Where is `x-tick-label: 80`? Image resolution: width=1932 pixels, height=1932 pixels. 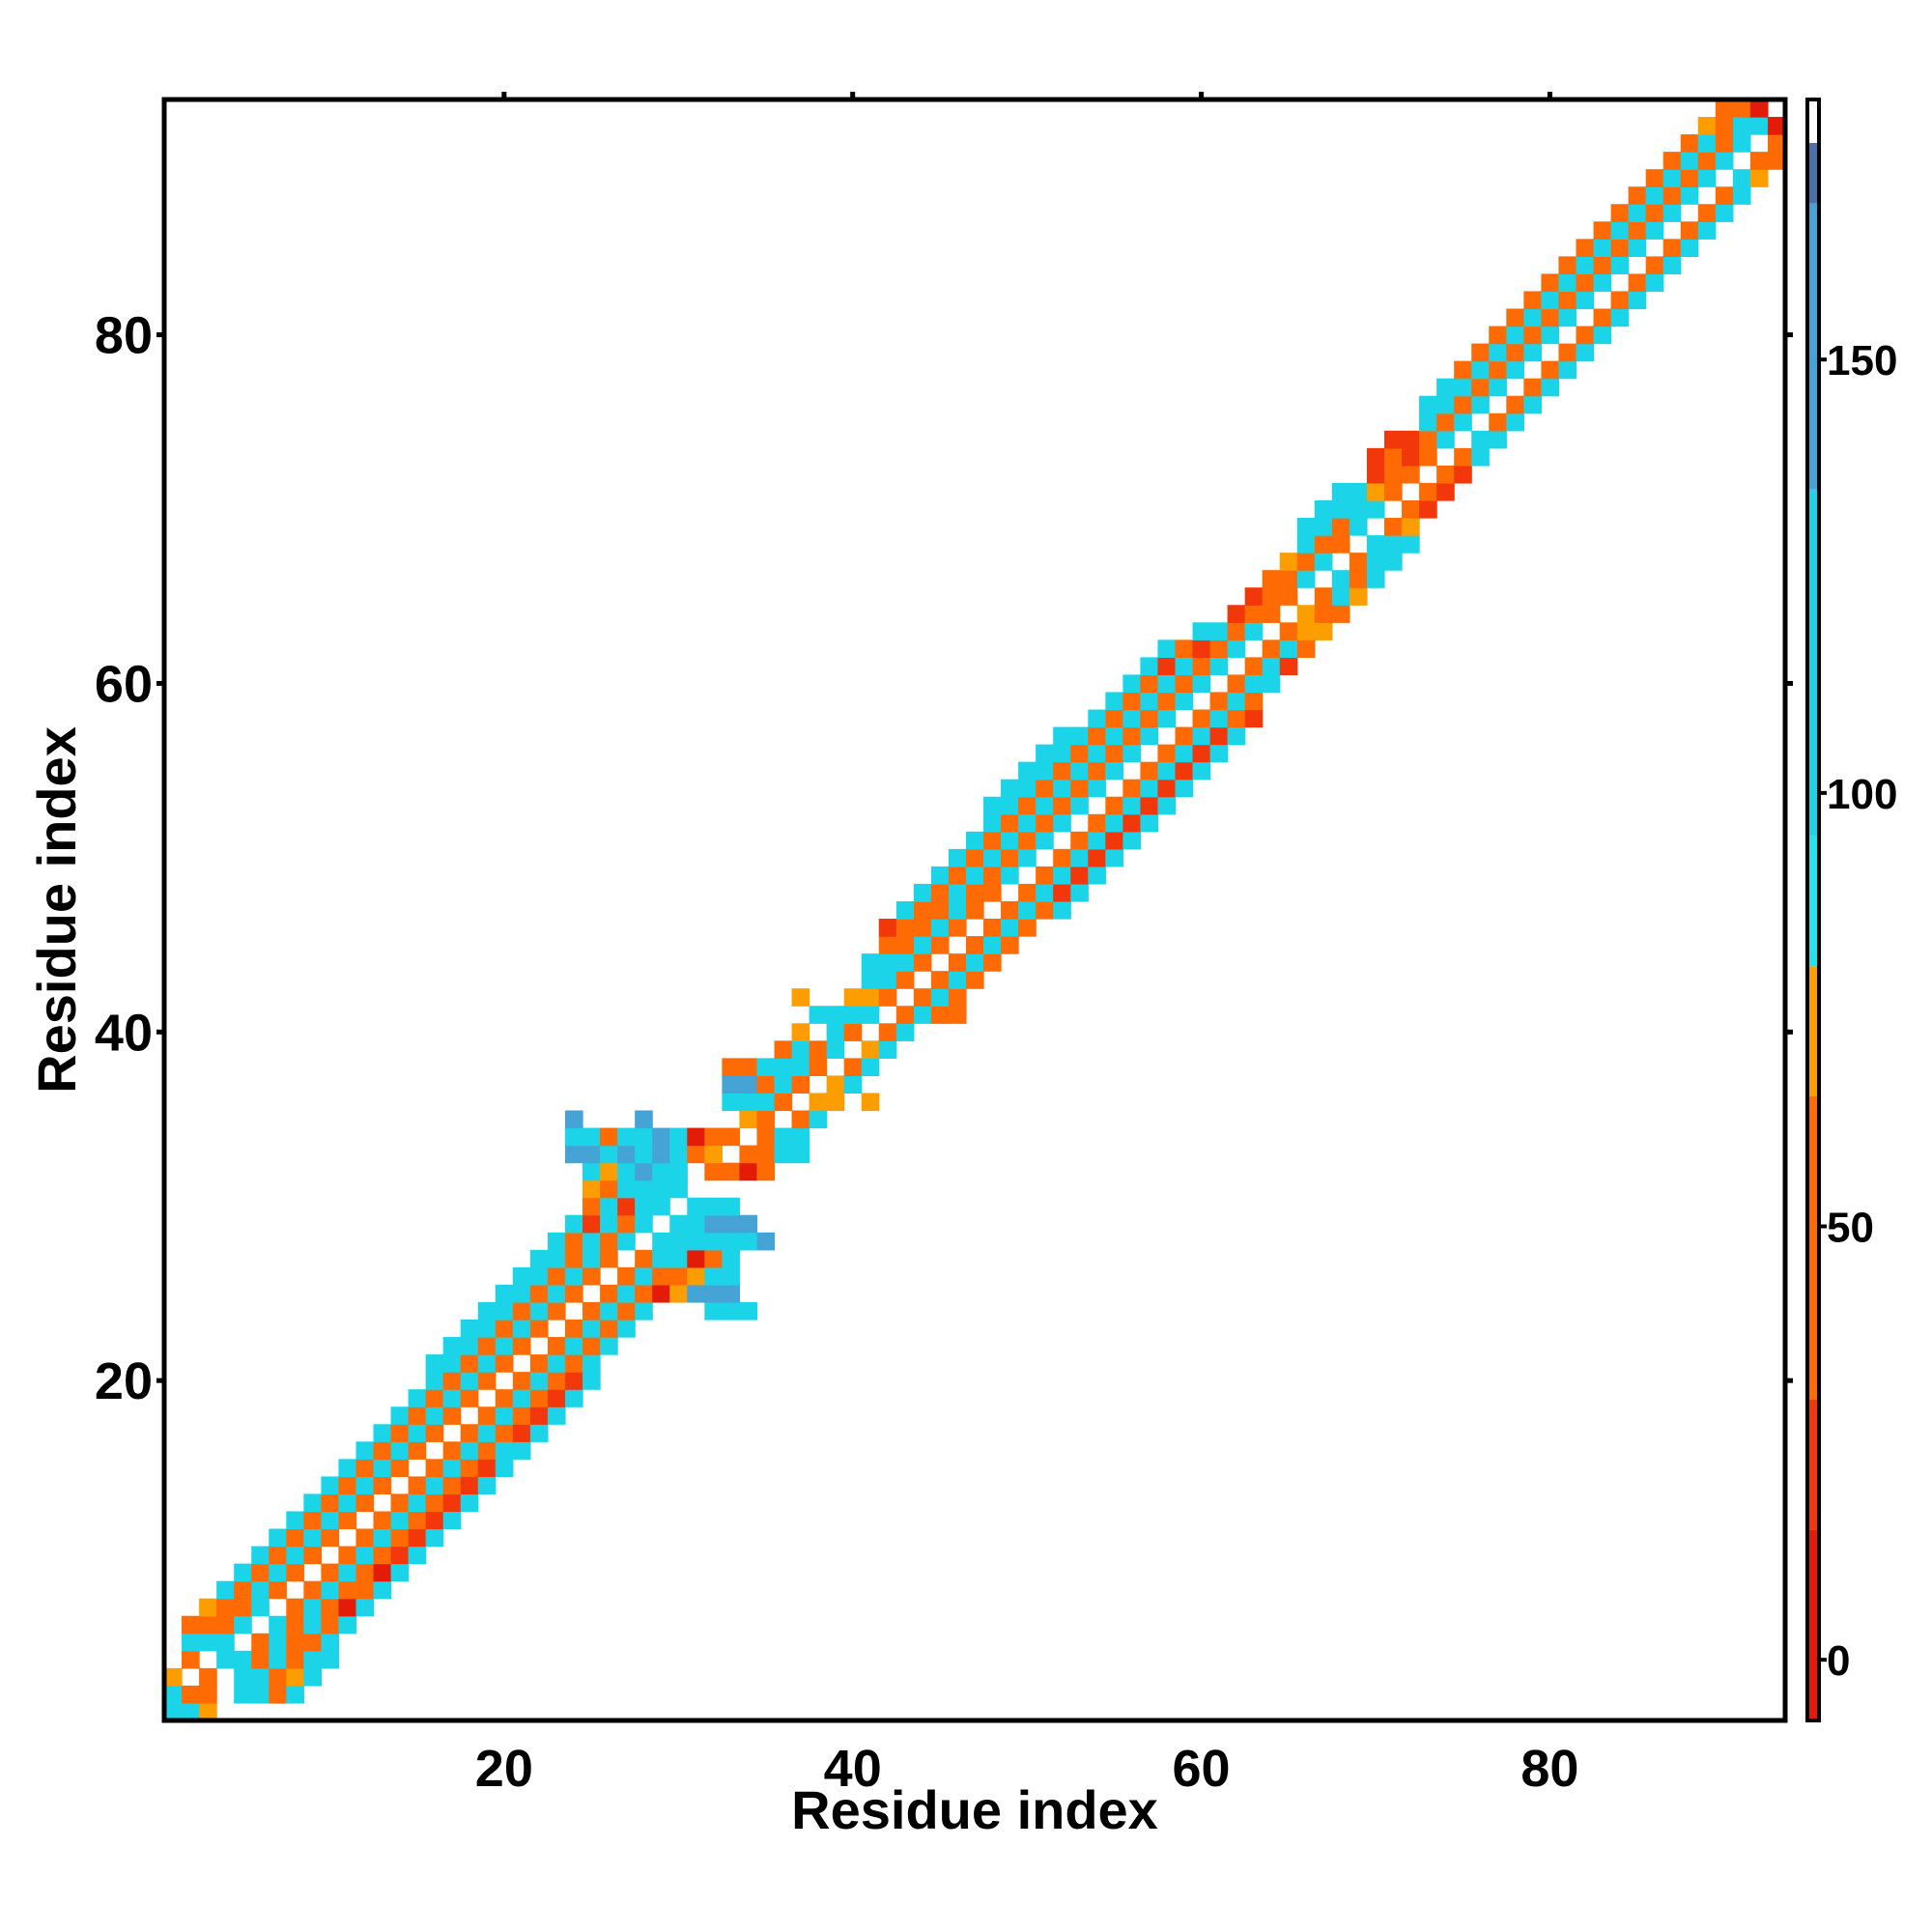 x-tick-label: 80 is located at coordinates (1549, 1769).